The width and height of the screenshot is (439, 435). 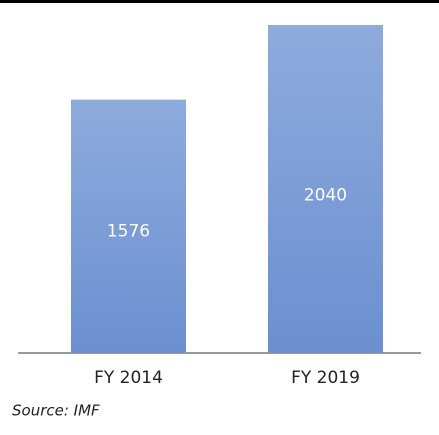 What do you see at coordinates (128, 231) in the screenshot?
I see `value-label: 1576` at bounding box center [128, 231].